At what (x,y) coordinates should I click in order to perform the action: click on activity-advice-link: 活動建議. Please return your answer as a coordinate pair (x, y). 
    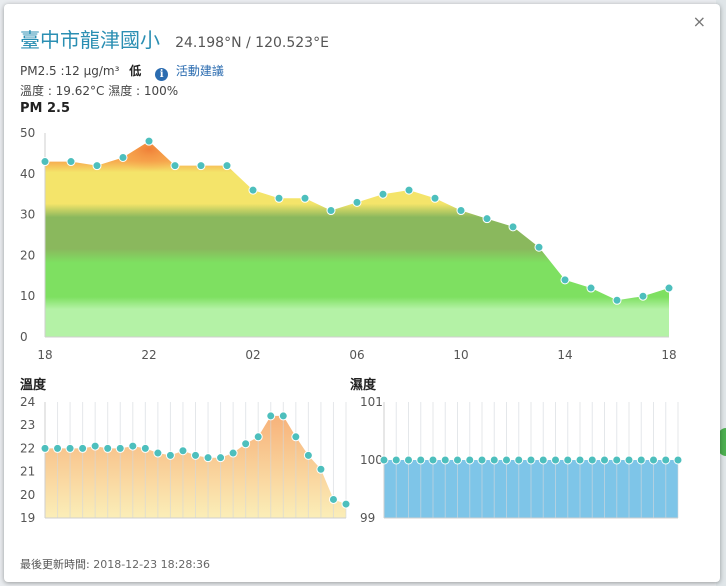
    Looking at the image, I should click on (199, 71).